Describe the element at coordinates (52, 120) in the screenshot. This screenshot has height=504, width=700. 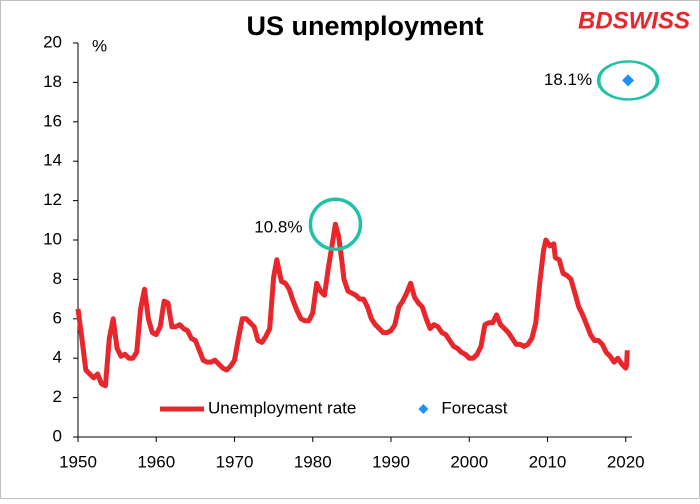
I see `y-tick-label: 16` at that location.